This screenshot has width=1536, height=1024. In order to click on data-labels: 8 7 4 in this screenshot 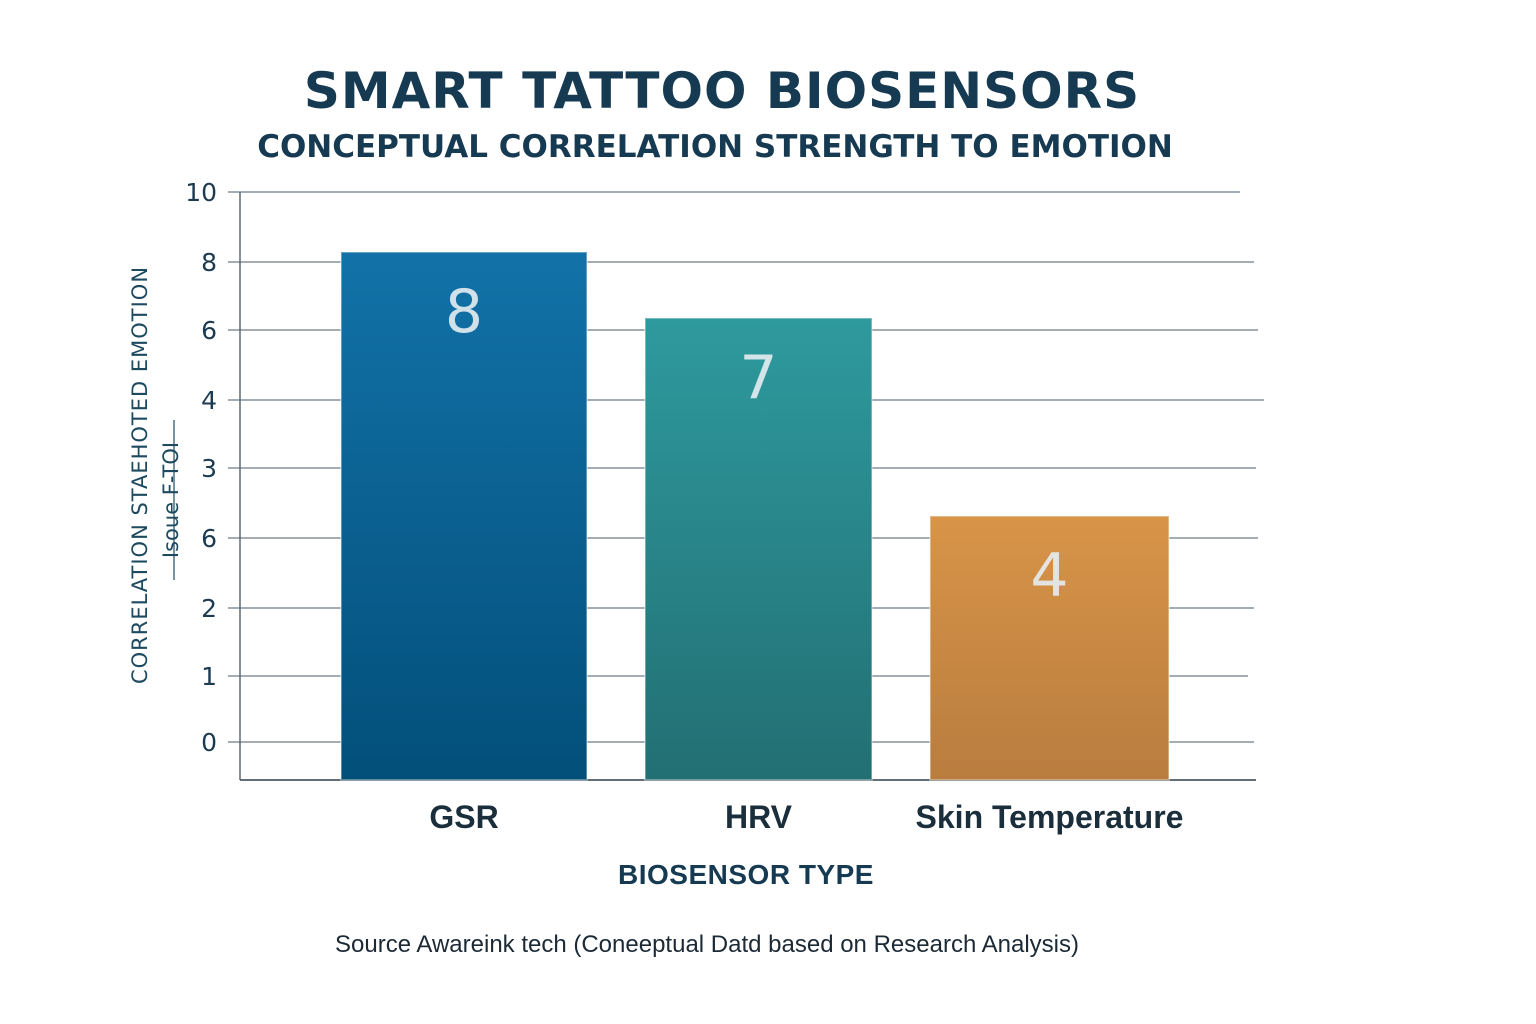, I will do `click(757, 444)`.